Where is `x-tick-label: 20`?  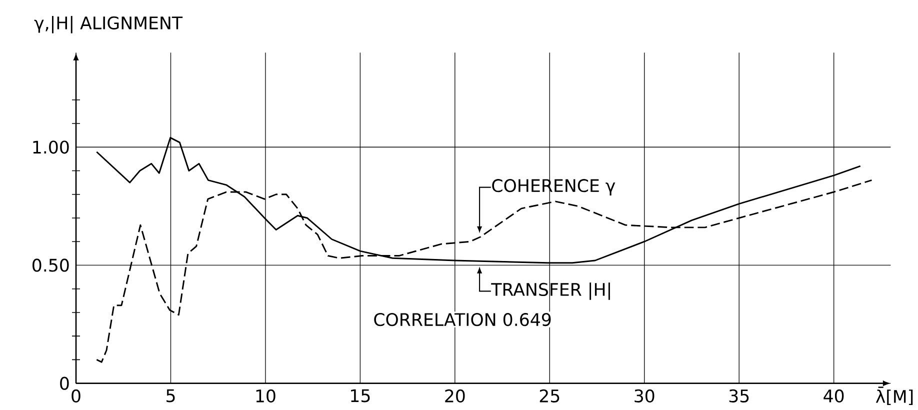 x-tick-label: 20 is located at coordinates (455, 395).